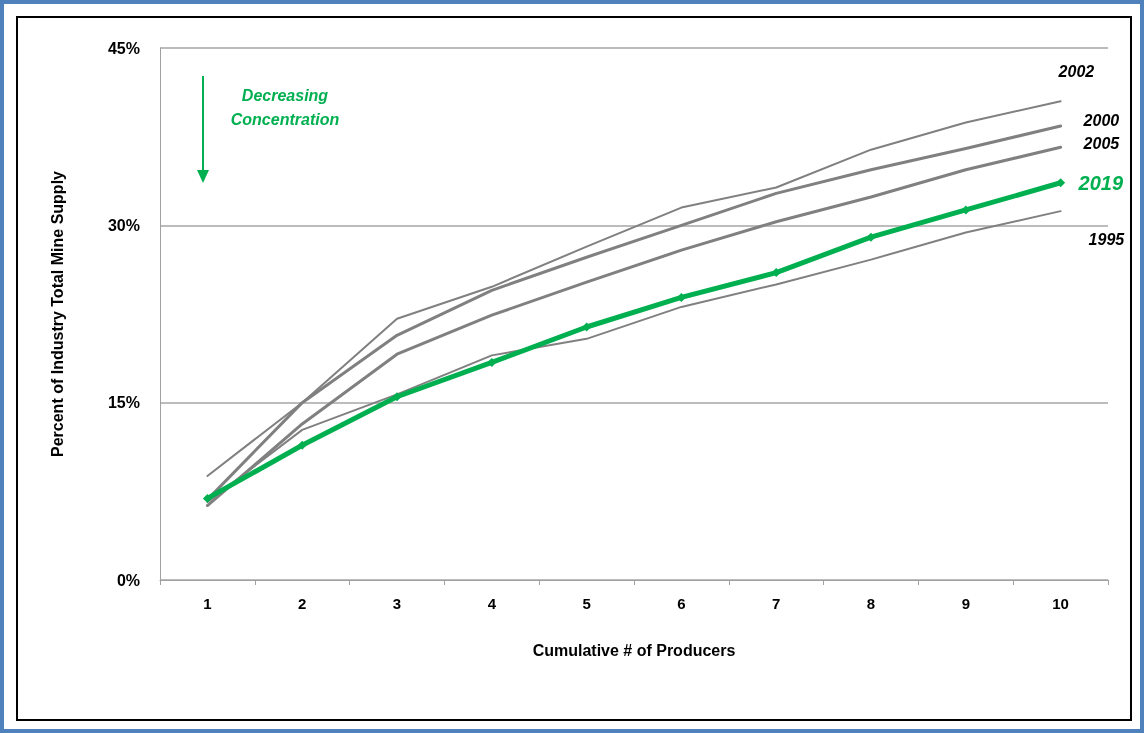 Image resolution: width=1144 pixels, height=733 pixels. What do you see at coordinates (1100, 182) in the screenshot?
I see `series-label: 2019` at bounding box center [1100, 182].